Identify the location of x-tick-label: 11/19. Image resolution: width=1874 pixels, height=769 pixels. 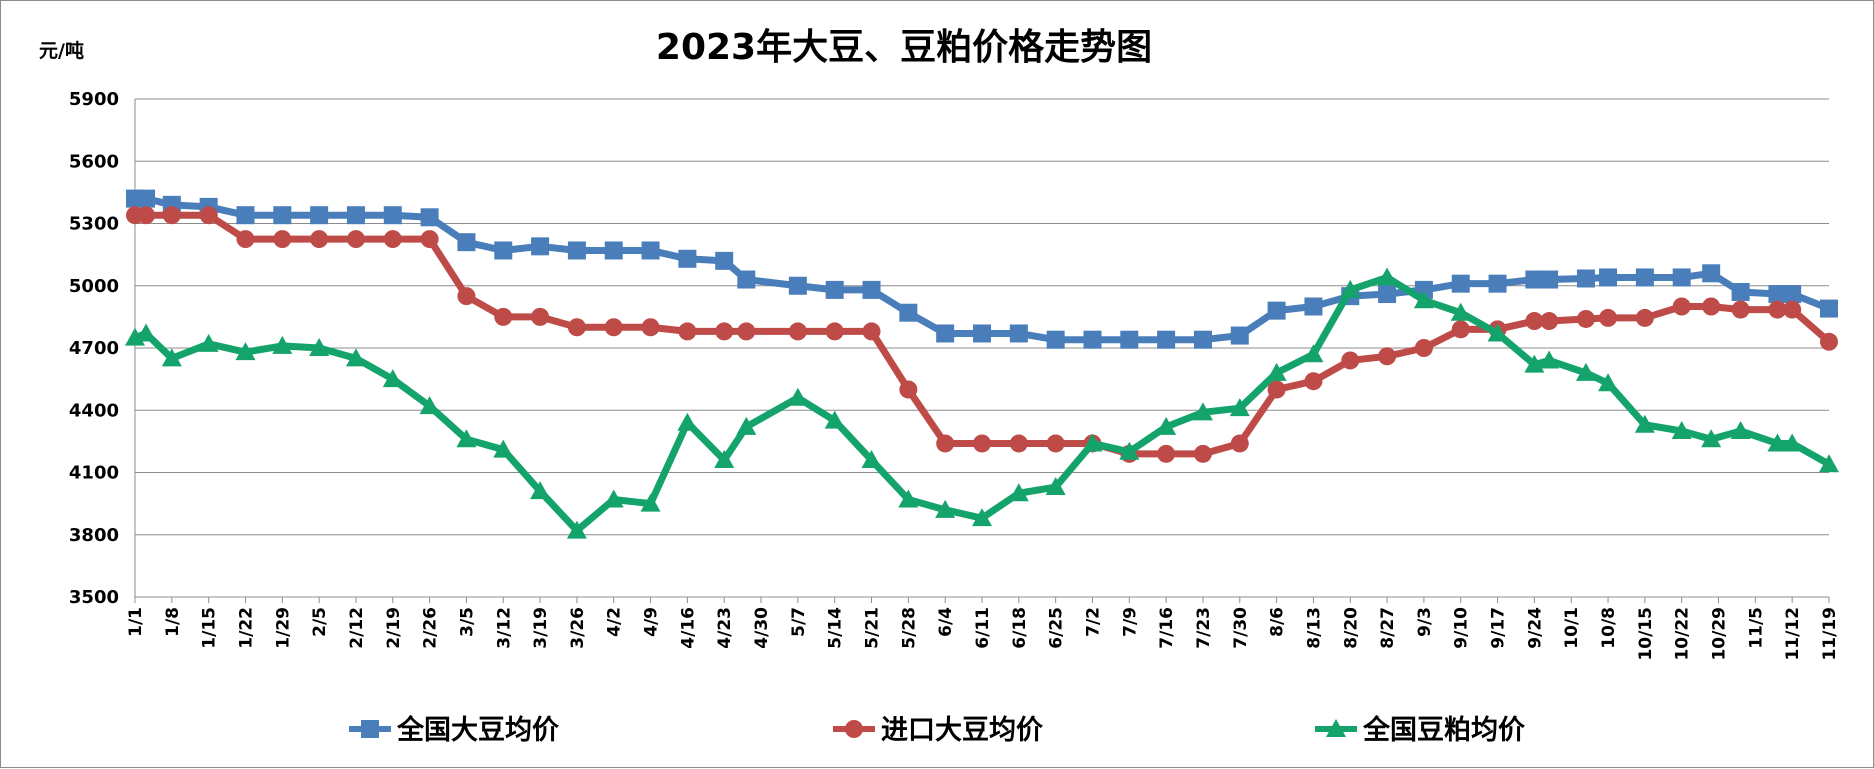
(1830, 634).